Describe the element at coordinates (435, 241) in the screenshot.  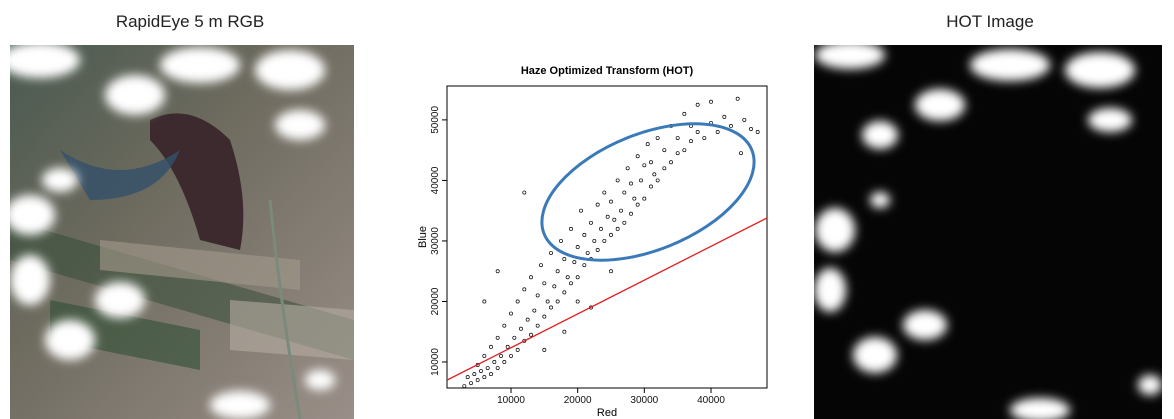
I see `y-tick-label: 30000` at that location.